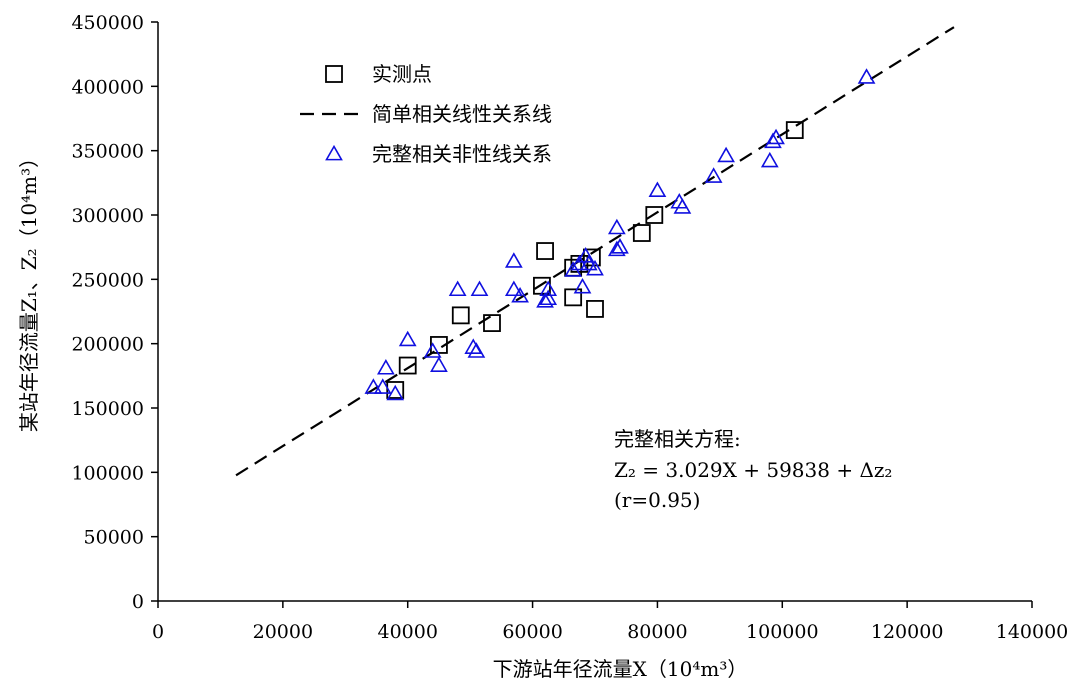  Describe the element at coordinates (107, 409) in the screenshot. I see `y-tick-label: 150000` at that location.